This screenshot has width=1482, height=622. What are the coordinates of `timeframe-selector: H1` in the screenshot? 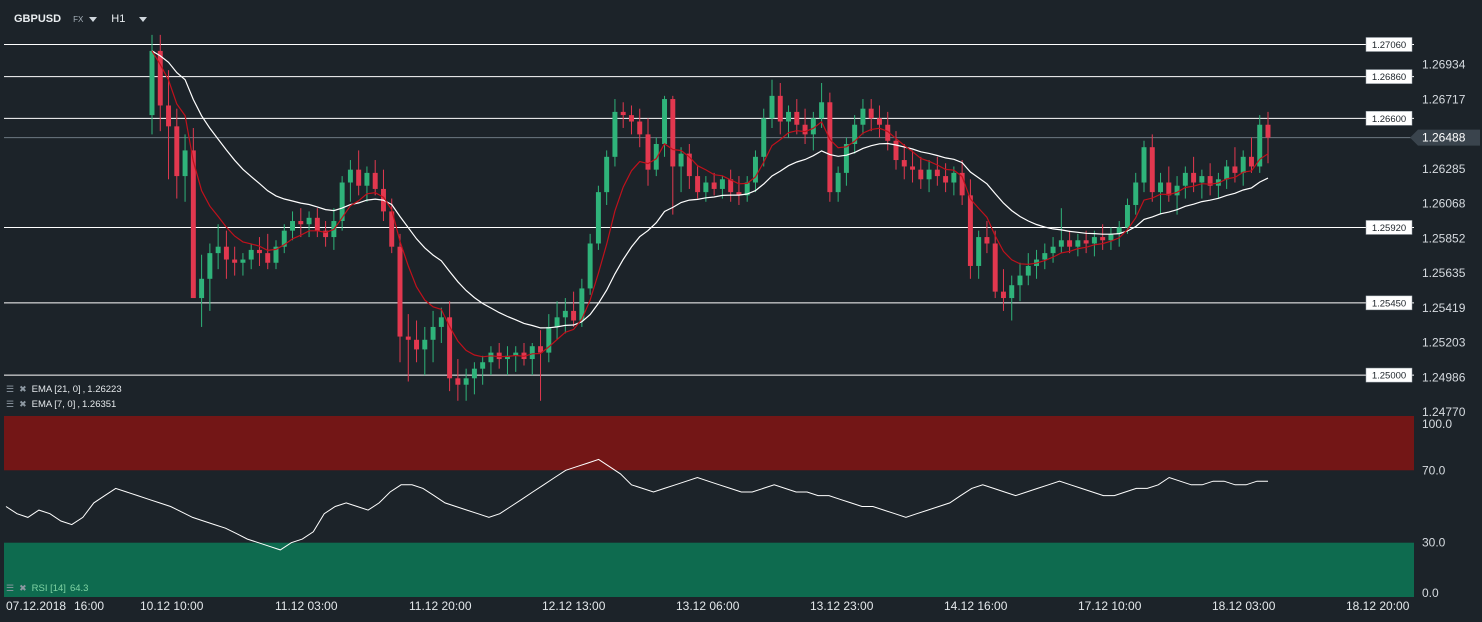 It's located at (118, 19).